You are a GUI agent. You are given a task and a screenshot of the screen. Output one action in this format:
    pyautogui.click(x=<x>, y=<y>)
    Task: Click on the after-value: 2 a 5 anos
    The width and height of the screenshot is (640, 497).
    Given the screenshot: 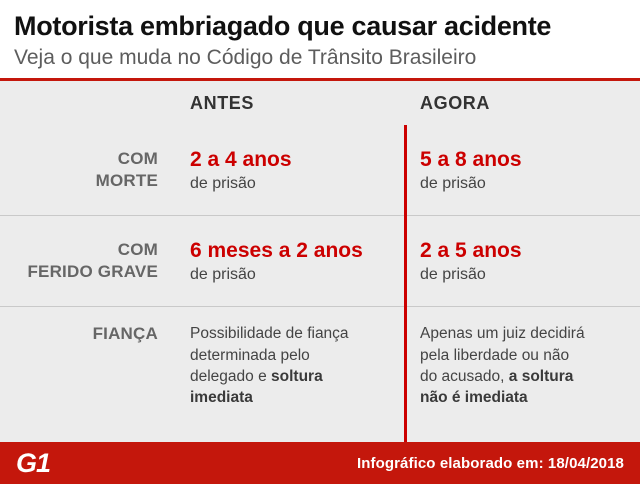 What is the action you would take?
    pyautogui.click(x=471, y=250)
    